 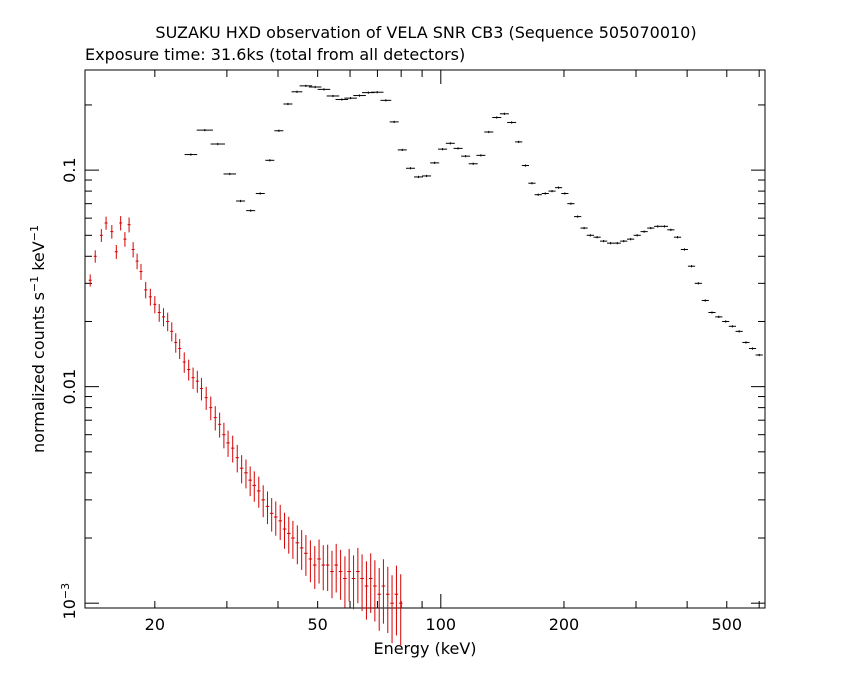 What do you see at coordinates (34, 284) in the screenshot?
I see `y-axis-label-exponent-1: −1` at bounding box center [34, 284].